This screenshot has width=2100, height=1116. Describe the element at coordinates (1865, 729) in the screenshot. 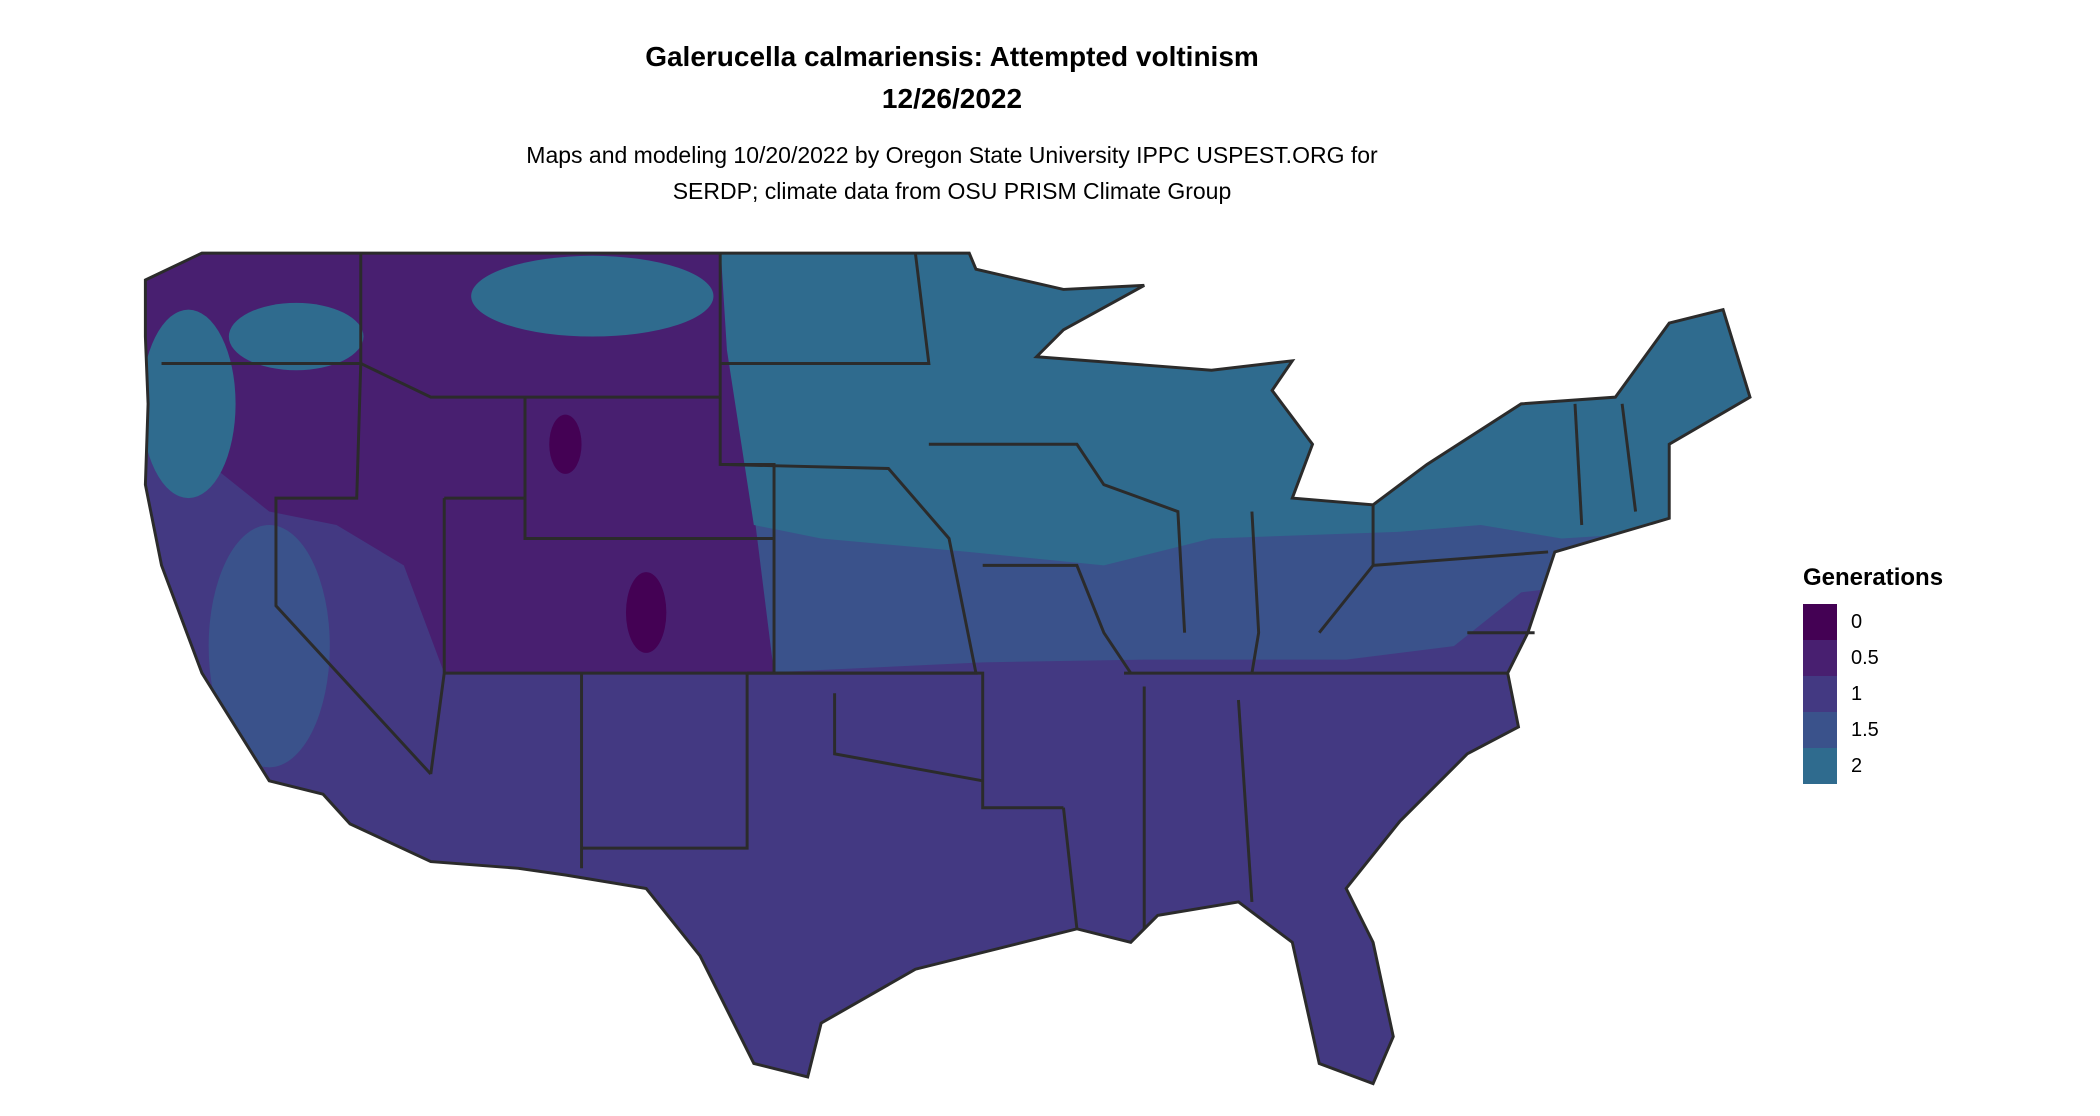

I see `legend-label: 1.5` at that location.